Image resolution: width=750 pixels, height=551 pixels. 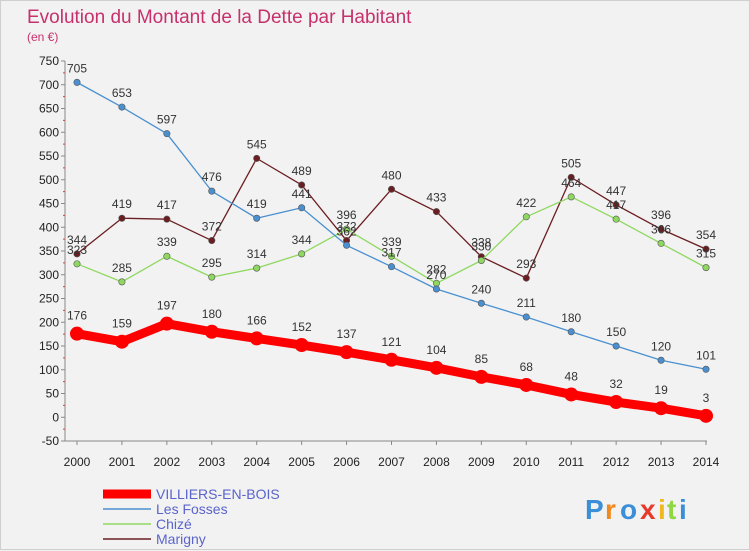 What do you see at coordinates (526, 203) in the screenshot?
I see `data-label: 422` at bounding box center [526, 203].